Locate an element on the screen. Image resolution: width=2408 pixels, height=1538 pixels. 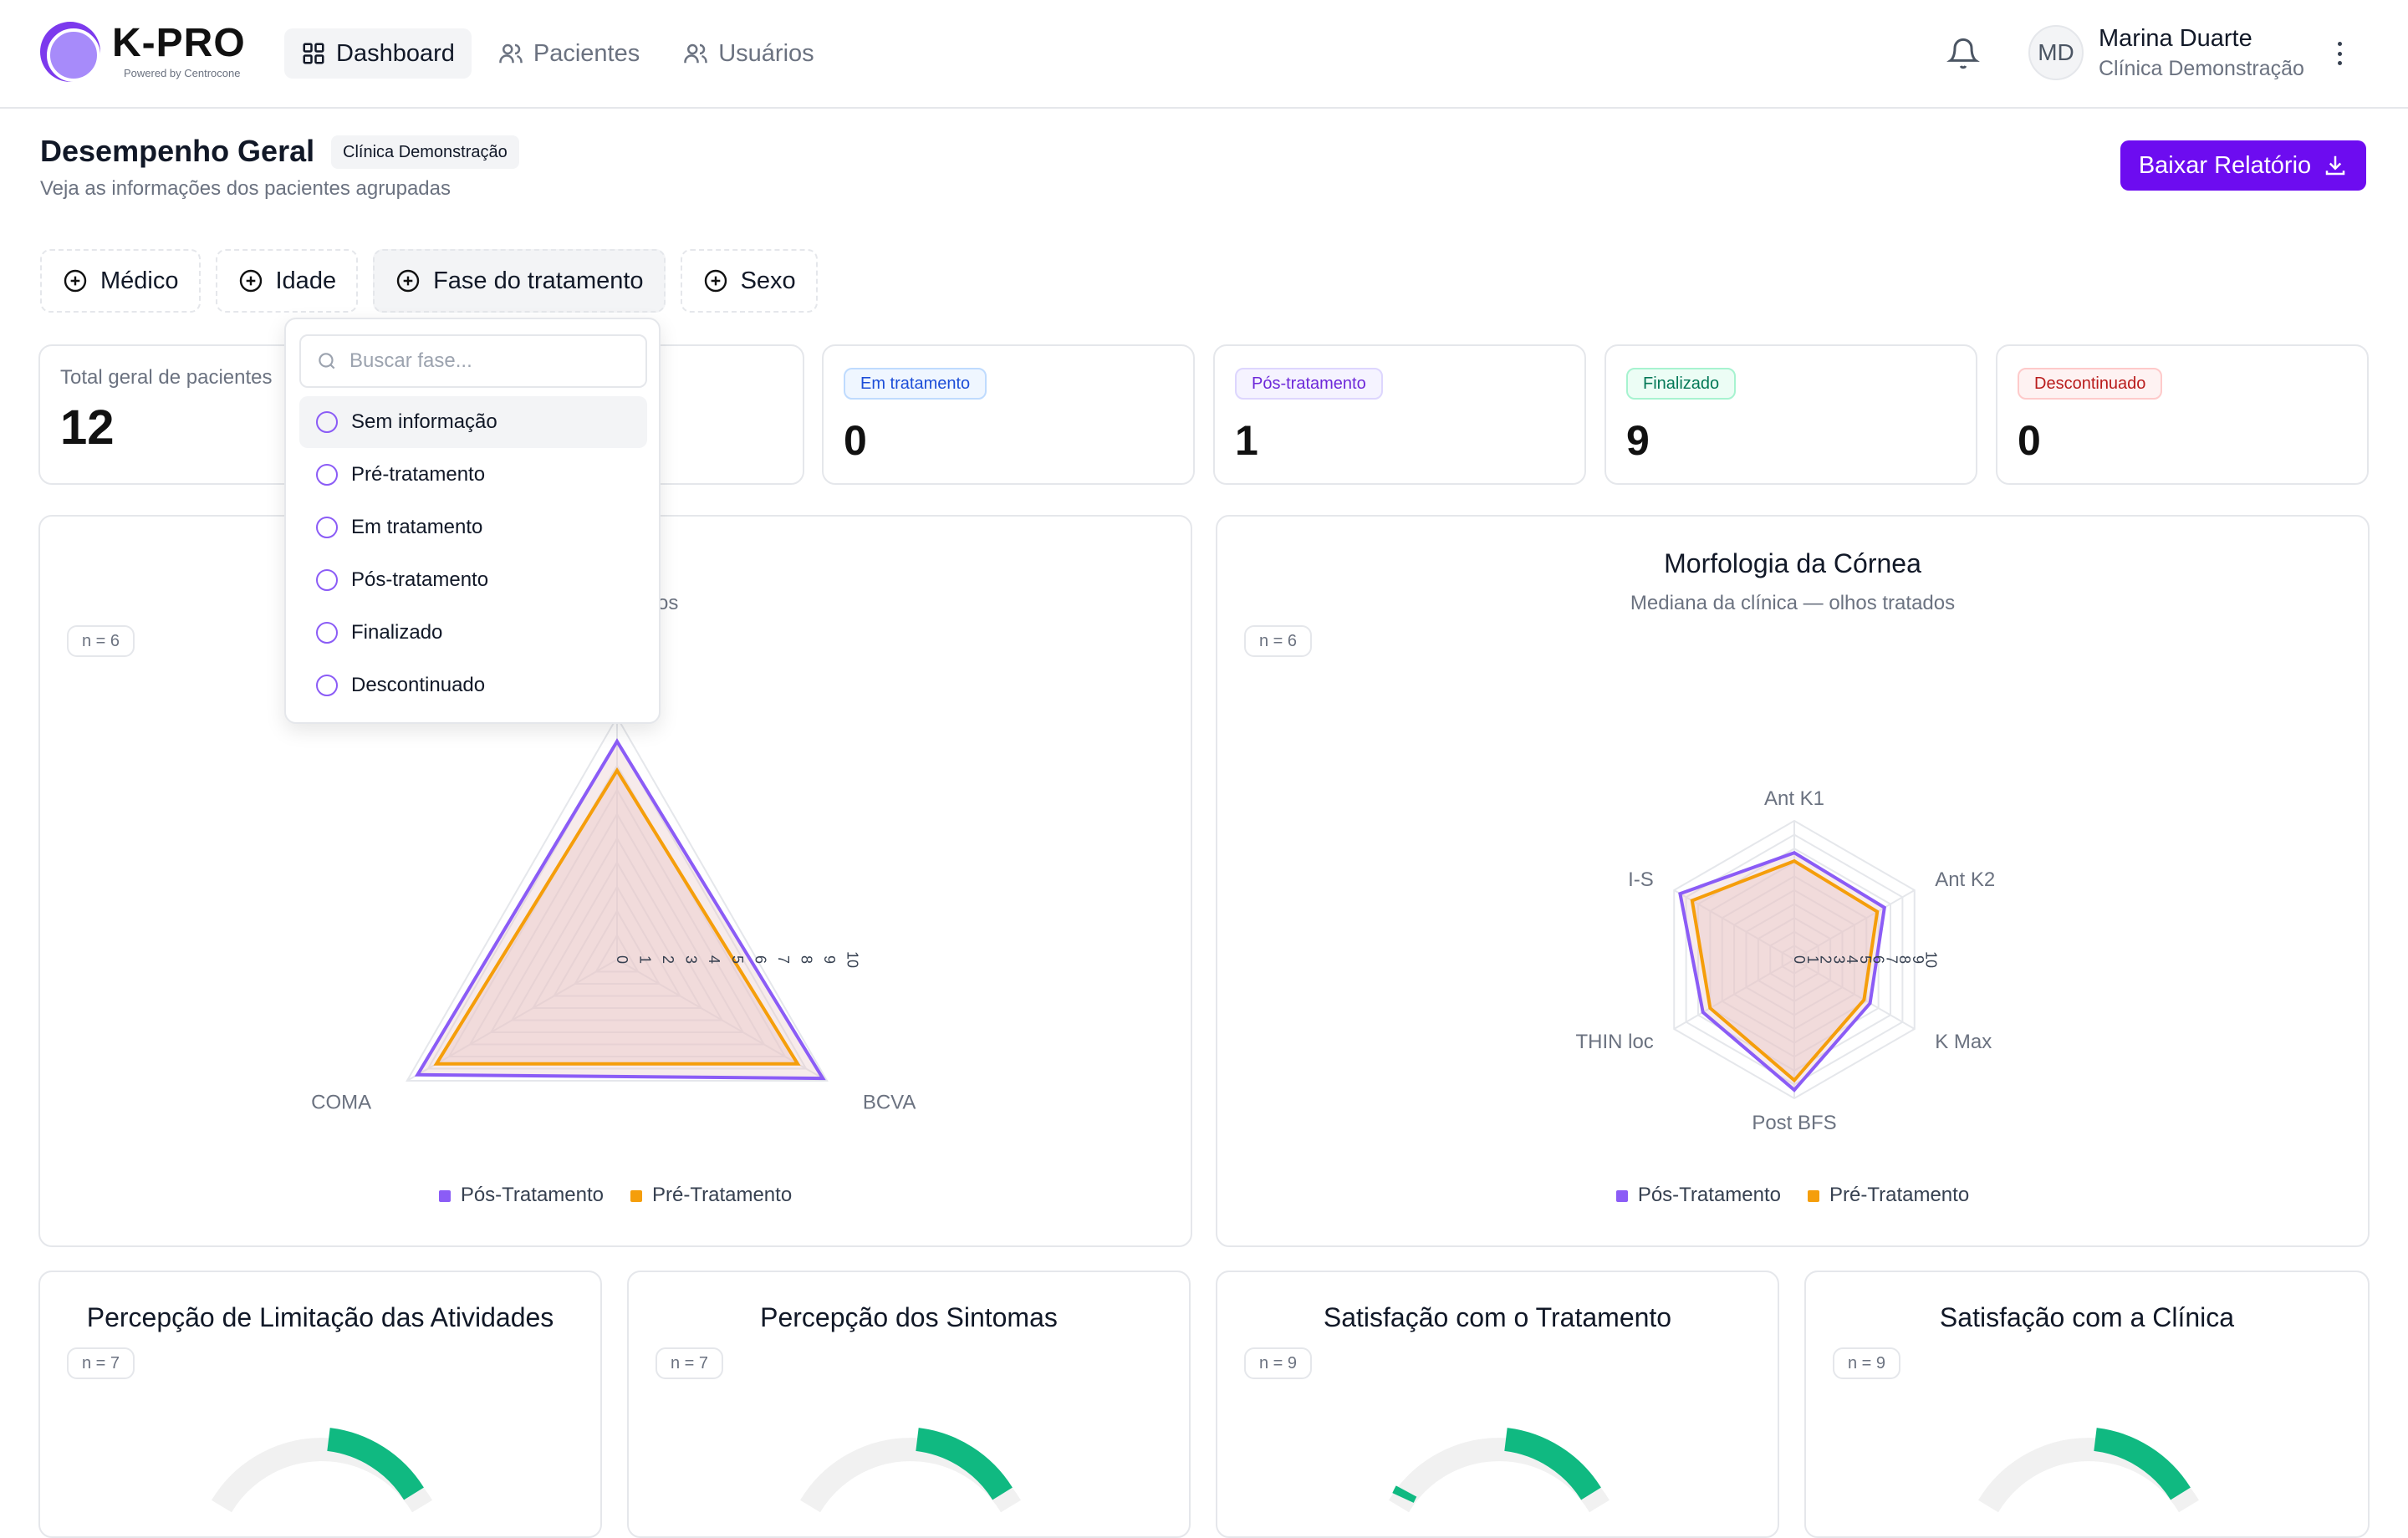
status-badge: Finalizado is located at coordinates (1682, 384).